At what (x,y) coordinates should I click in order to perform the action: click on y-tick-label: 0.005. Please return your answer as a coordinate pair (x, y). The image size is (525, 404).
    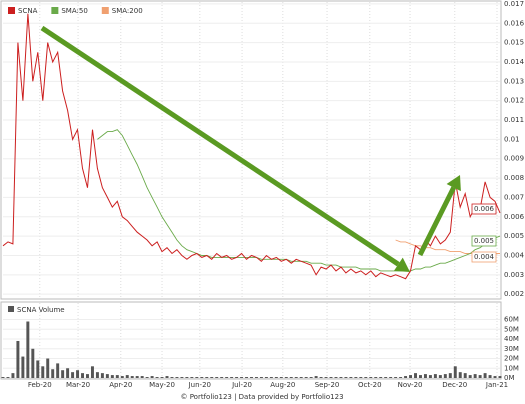
    Looking at the image, I should click on (514, 236).